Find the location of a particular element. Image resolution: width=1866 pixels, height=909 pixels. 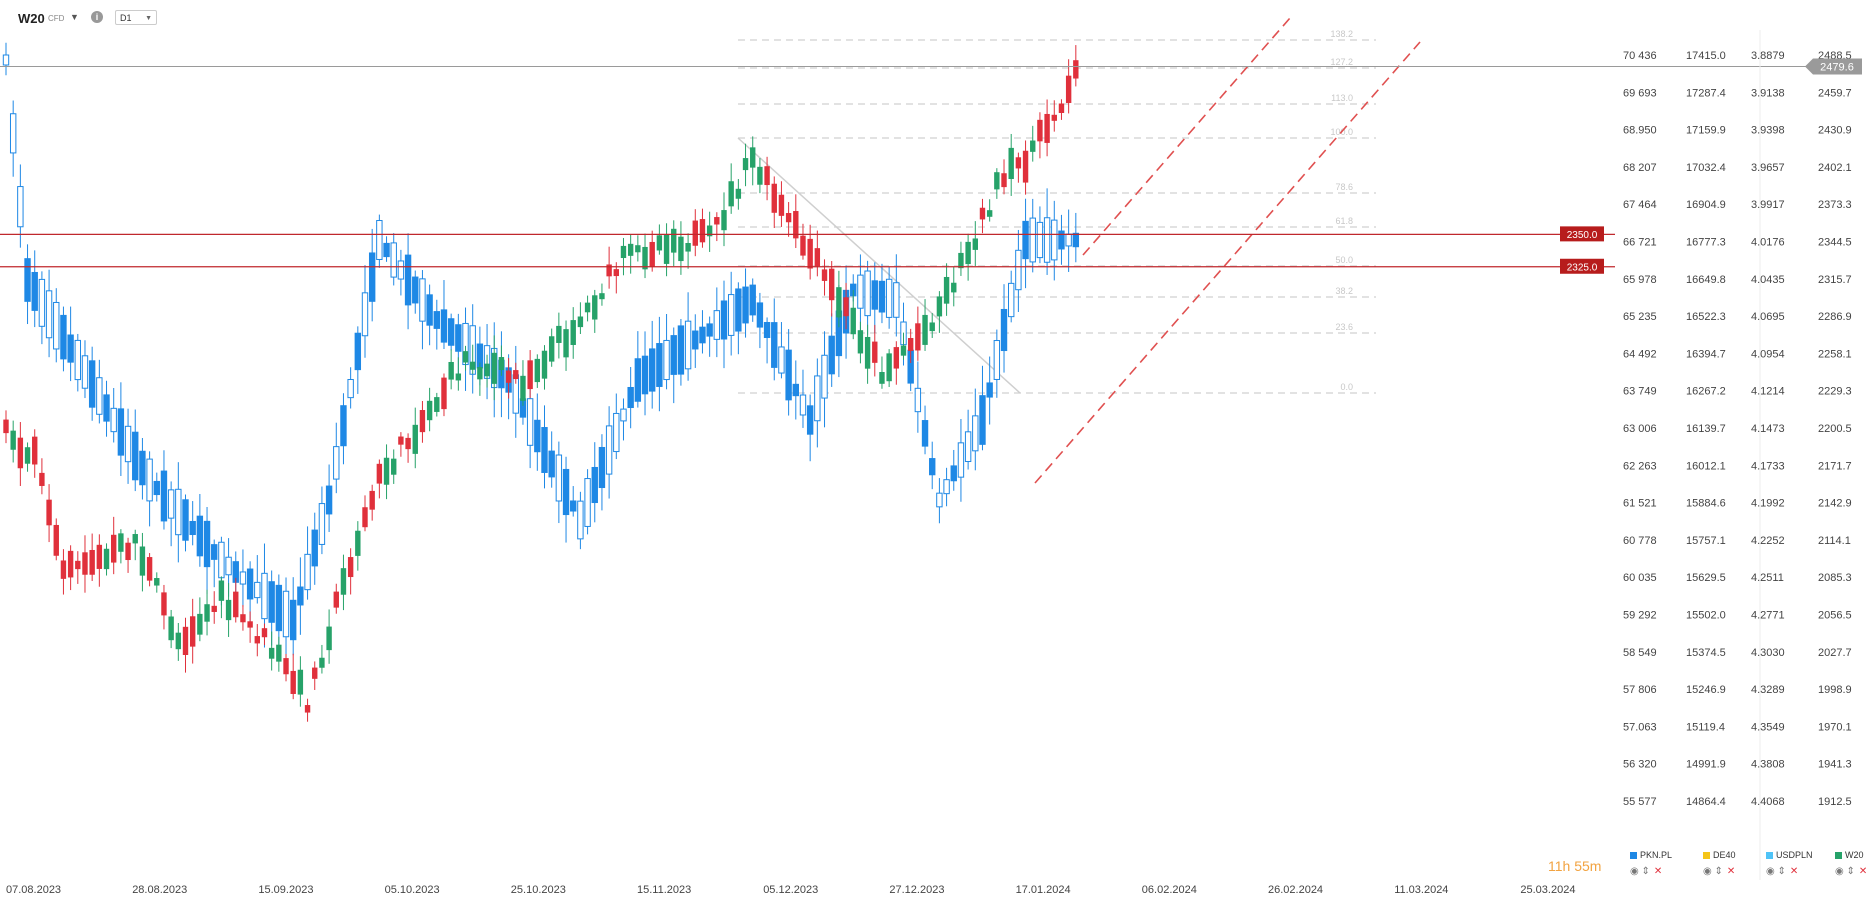

axis-tick-de40: 16139.7 is located at coordinates (1706, 429).